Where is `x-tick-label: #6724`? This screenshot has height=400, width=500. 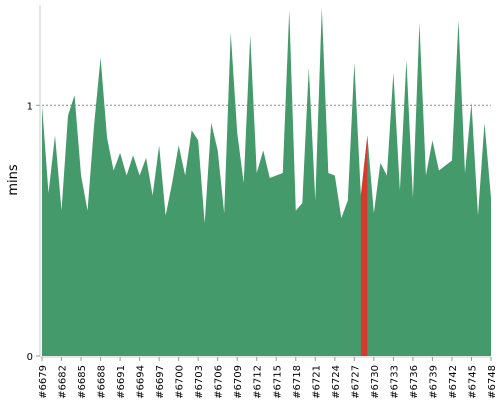
x-tick-label: #6724 is located at coordinates (336, 382).